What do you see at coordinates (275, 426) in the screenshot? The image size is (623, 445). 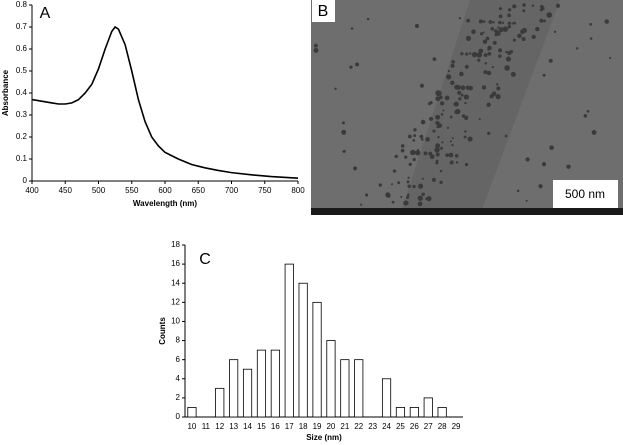 I see `x-tick-label: 16` at bounding box center [275, 426].